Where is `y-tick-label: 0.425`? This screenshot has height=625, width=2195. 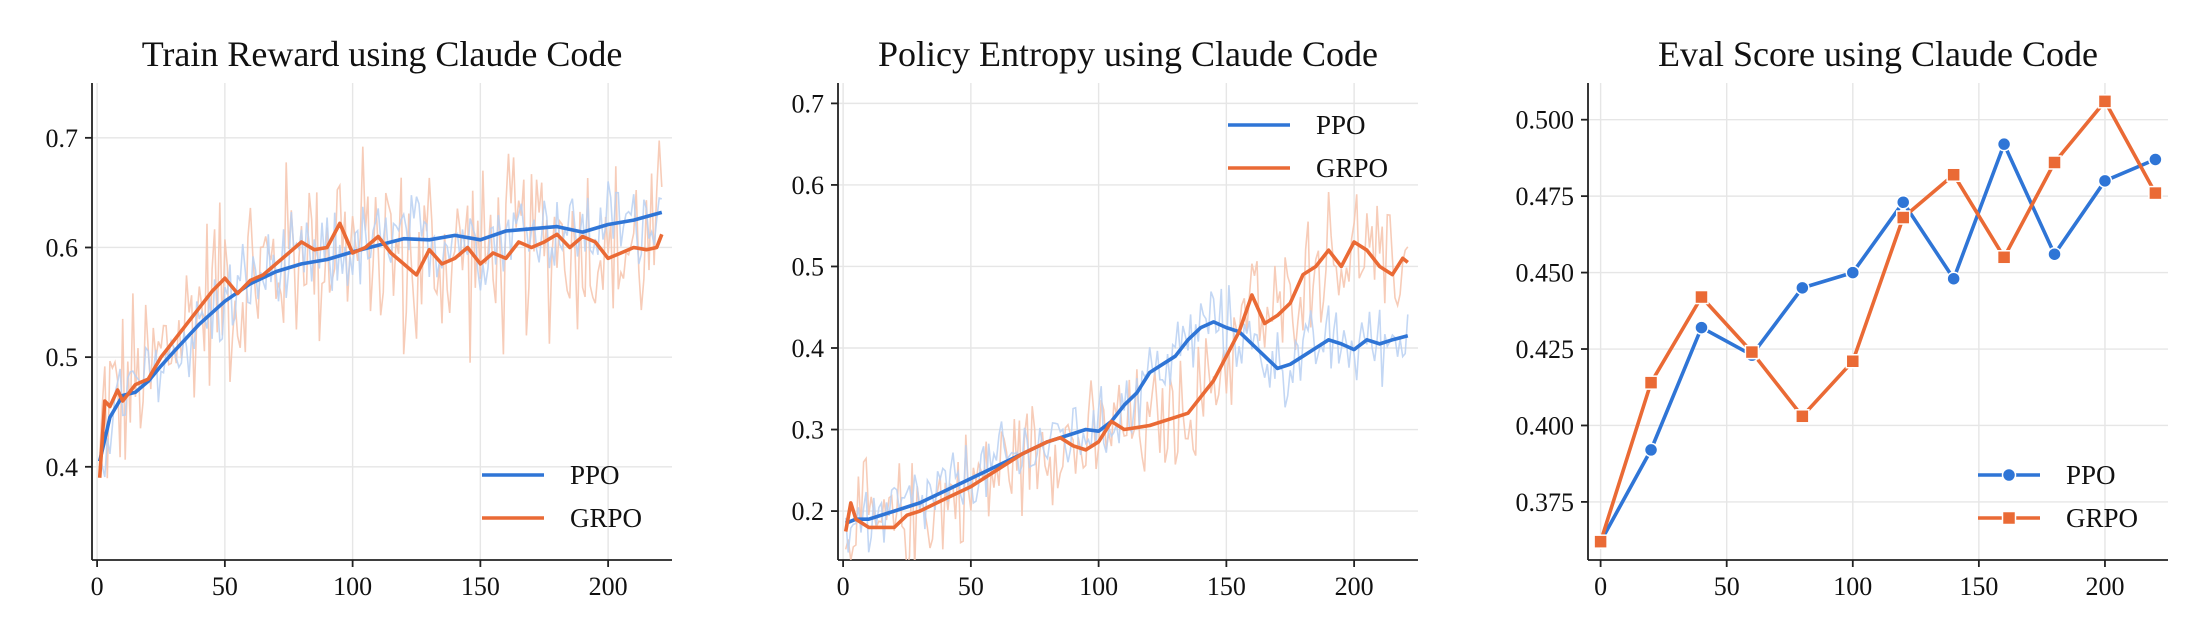 y-tick-label: 0.425 is located at coordinates (1545, 349).